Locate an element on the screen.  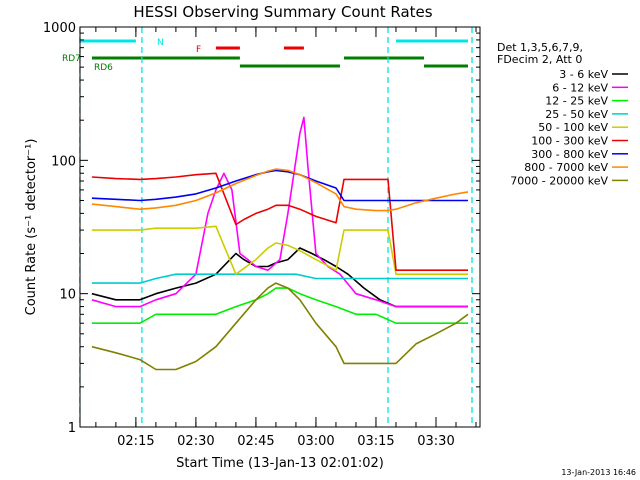
legend-label: 7000 - 20000 keV is located at coordinates (559, 180).